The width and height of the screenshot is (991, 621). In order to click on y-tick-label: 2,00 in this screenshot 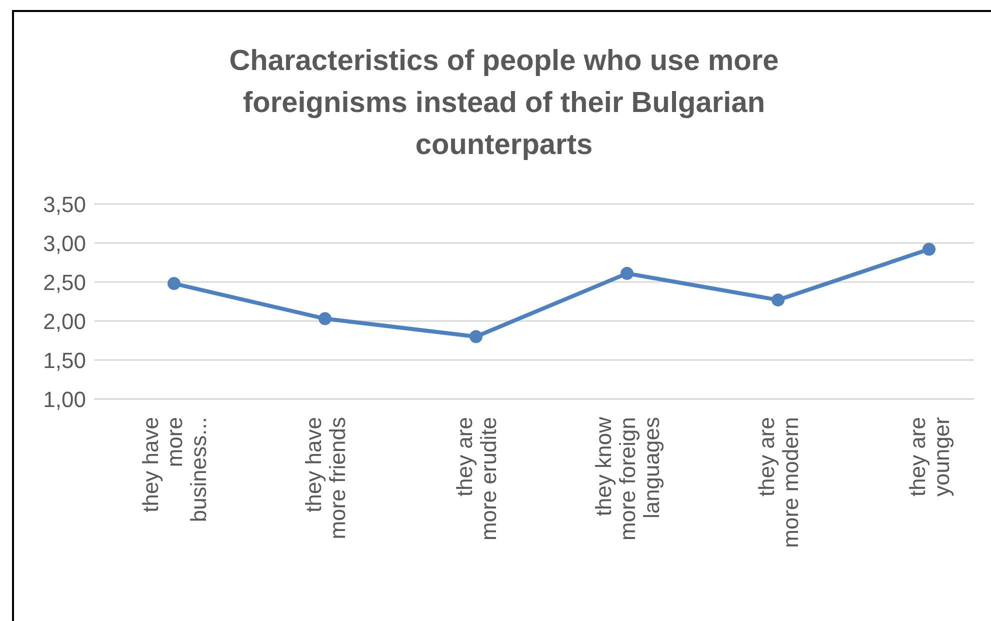, I will do `click(64, 321)`.